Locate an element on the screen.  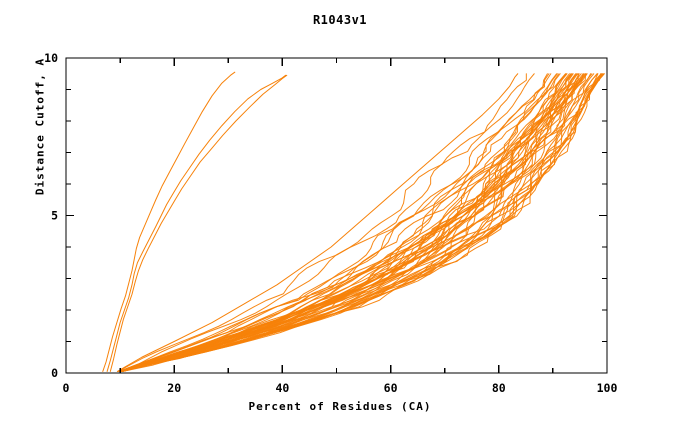
x-tick-label: 60 is located at coordinates (391, 388).